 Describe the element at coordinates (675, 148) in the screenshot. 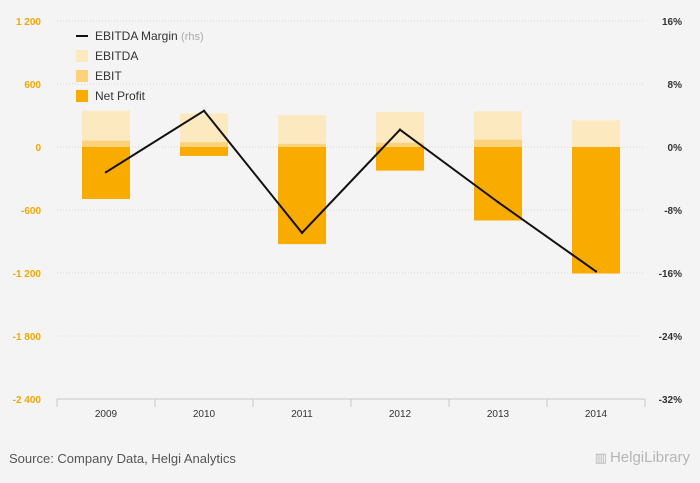

I see `y-right-tick-label: 0%` at that location.